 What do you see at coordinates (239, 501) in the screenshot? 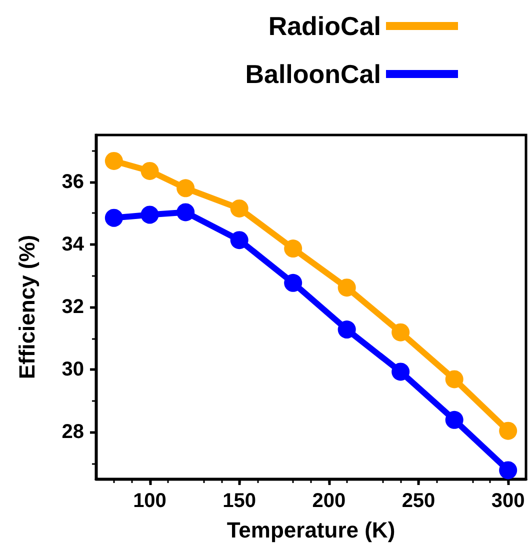
I see `x-tick-label: 150` at bounding box center [239, 501].